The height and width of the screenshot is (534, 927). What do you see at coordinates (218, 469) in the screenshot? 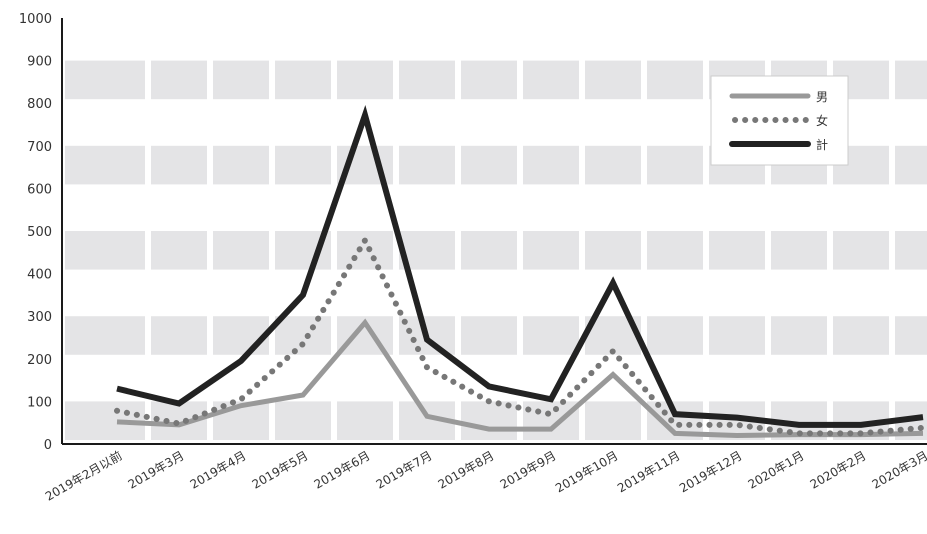
I see `x-tick-label: 2019年4月` at bounding box center [218, 469].